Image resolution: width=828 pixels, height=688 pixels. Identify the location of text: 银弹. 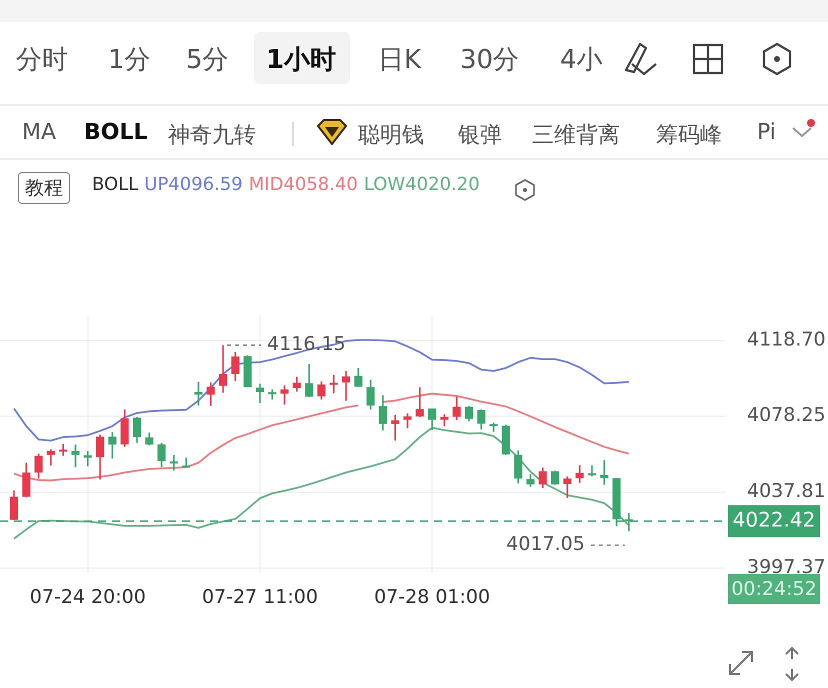
(480, 136).